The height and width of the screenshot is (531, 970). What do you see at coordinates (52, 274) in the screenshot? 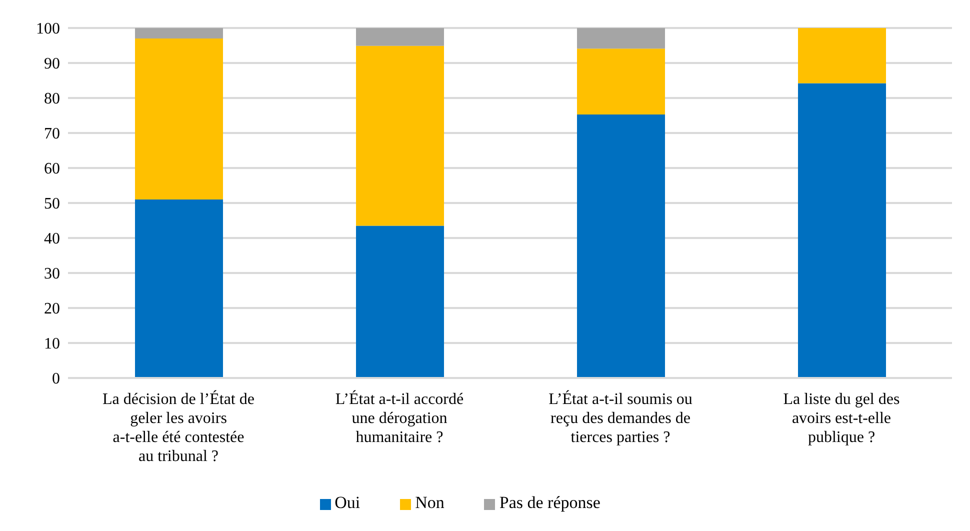
I see `y-tick-label: 30` at bounding box center [52, 274].